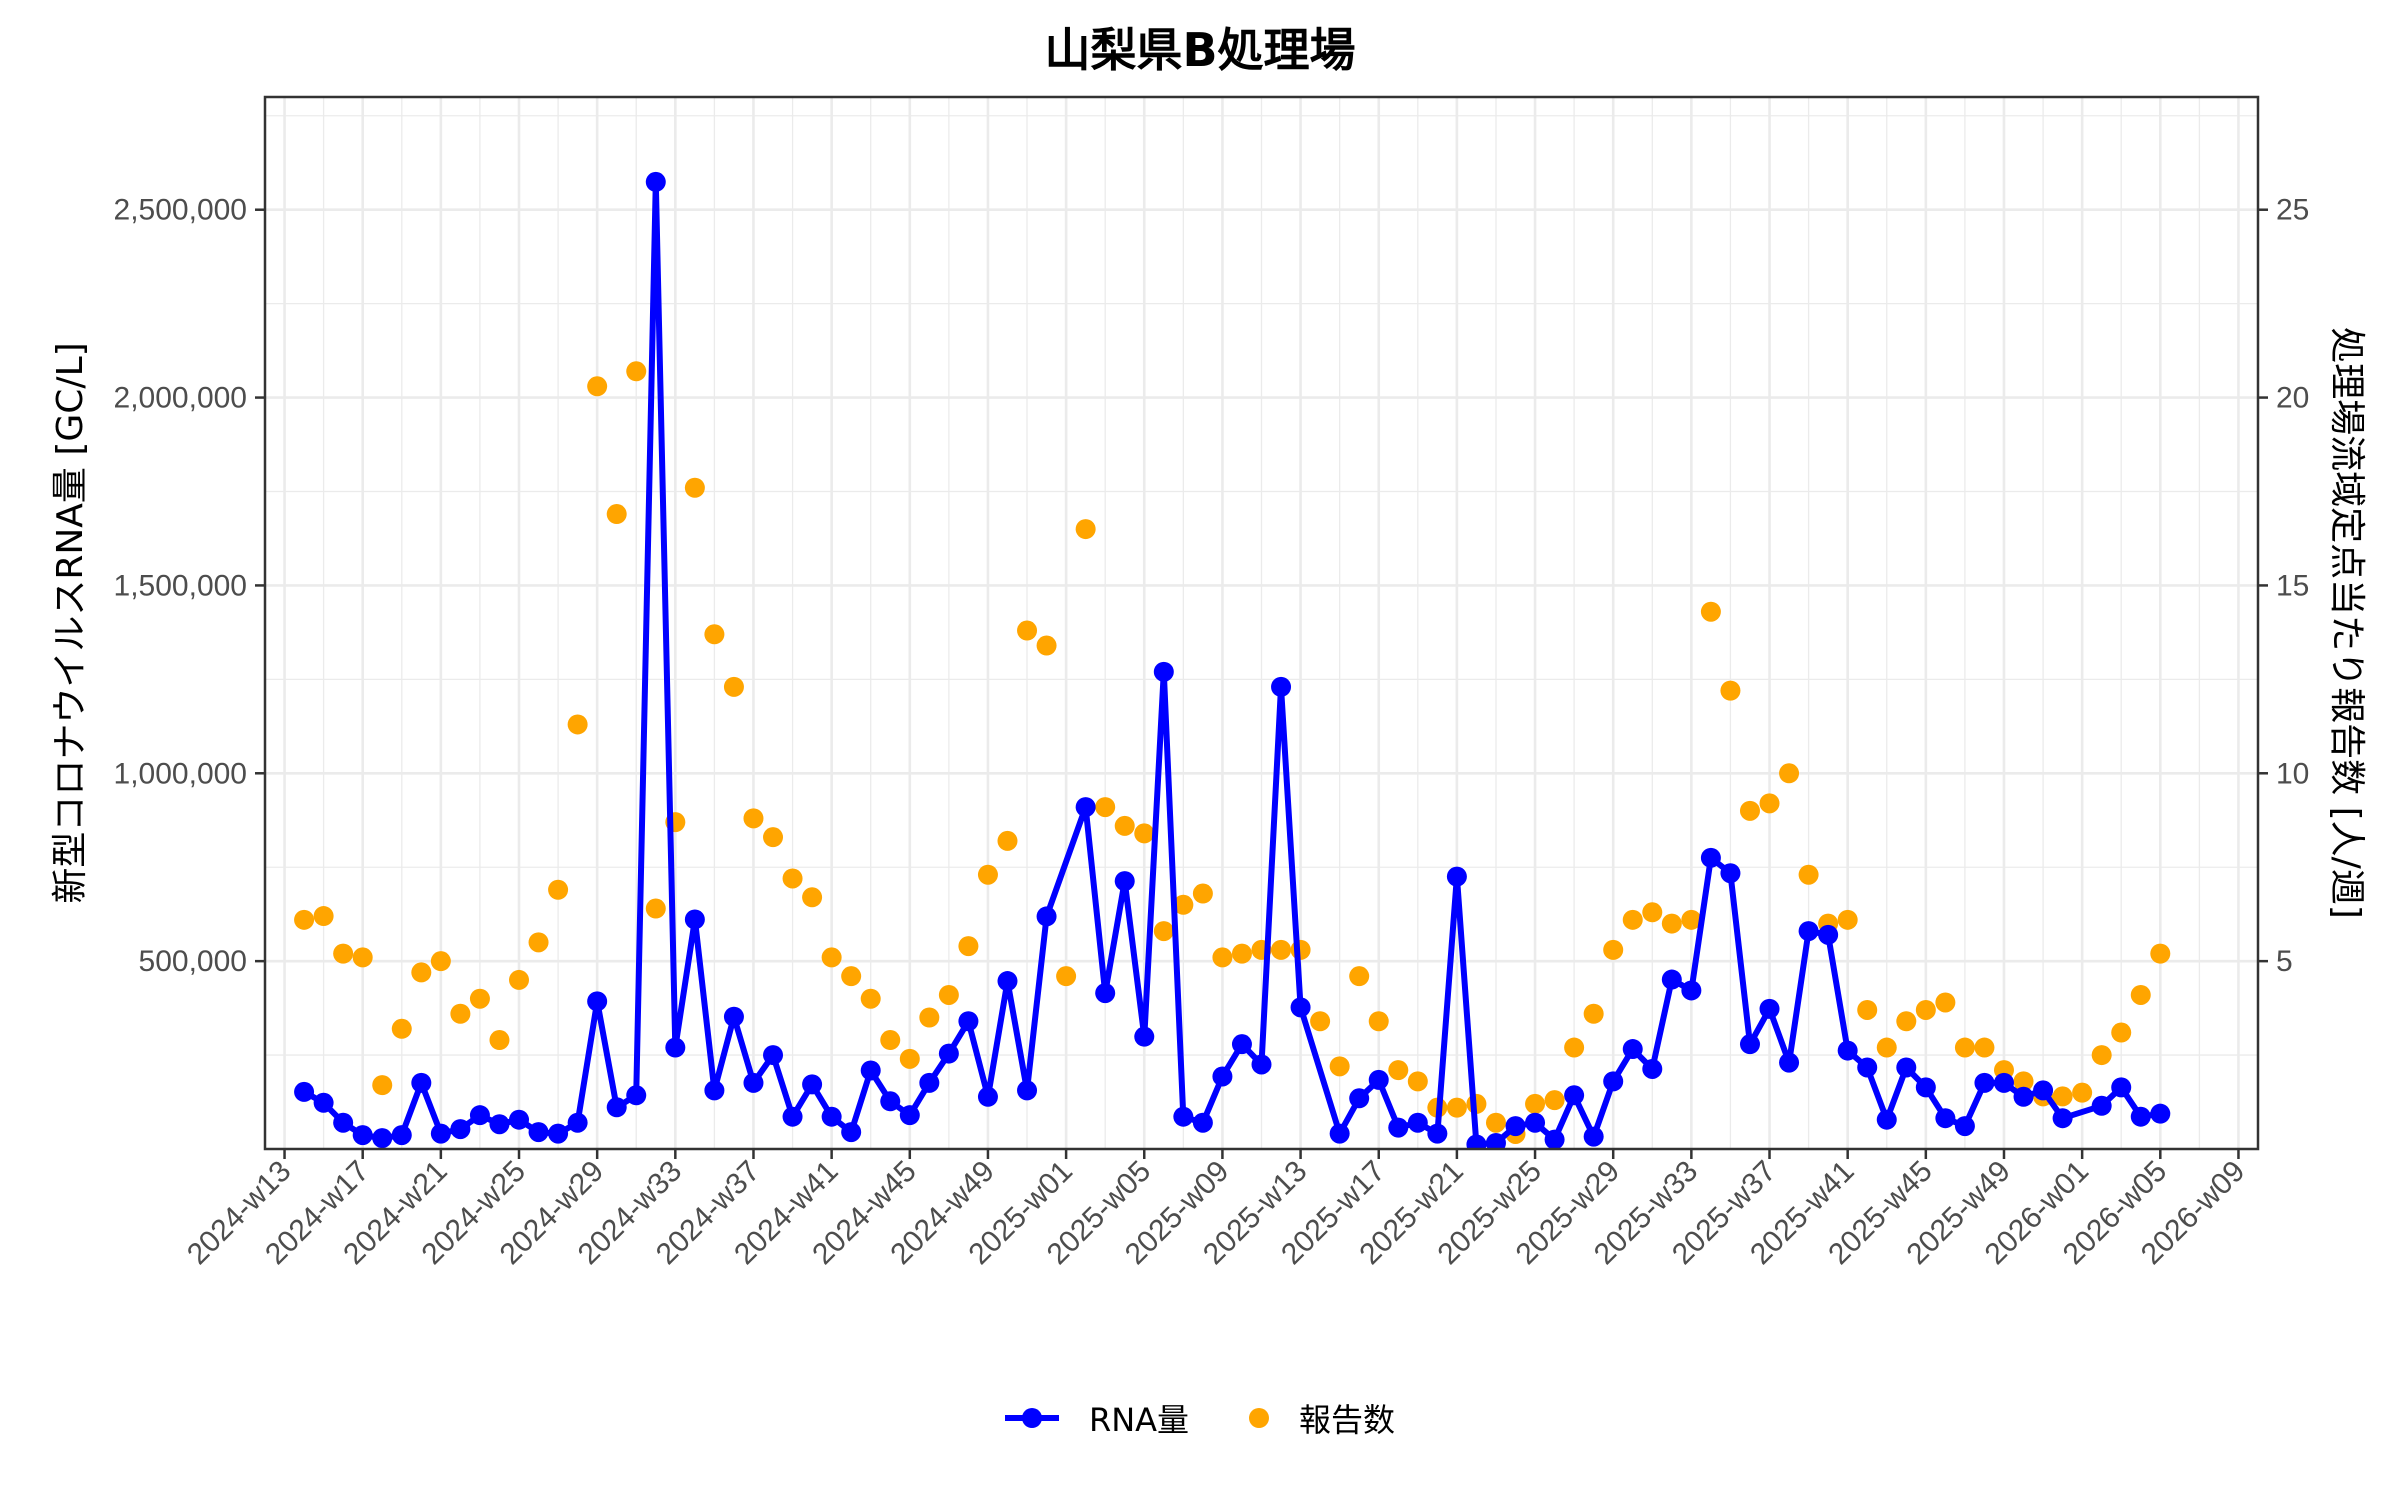  I want to click on y-right-tick-label: 15, so click(2292, 585).